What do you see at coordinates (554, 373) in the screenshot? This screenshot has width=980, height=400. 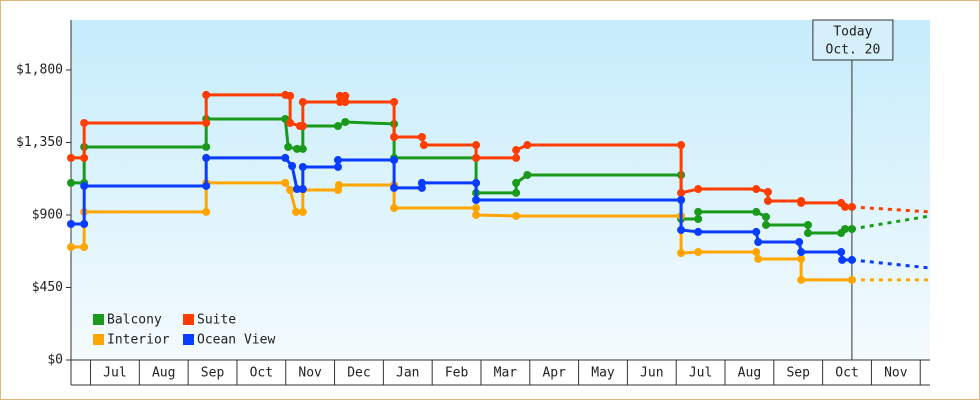 I see `x-tick-label: Apr` at bounding box center [554, 373].